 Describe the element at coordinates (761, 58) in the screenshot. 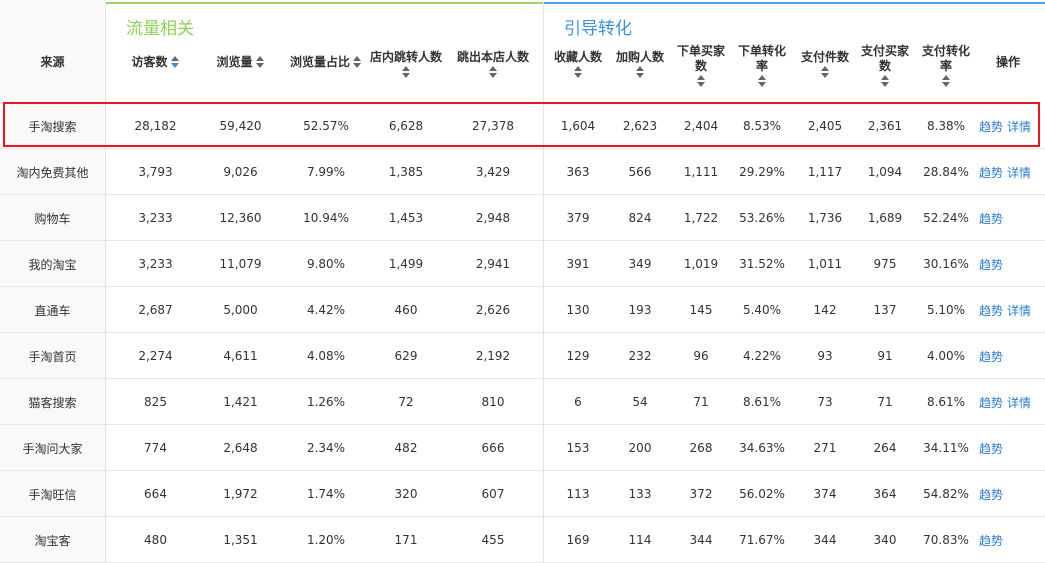

I see `header-order-rate-label: 下单转化率` at that location.